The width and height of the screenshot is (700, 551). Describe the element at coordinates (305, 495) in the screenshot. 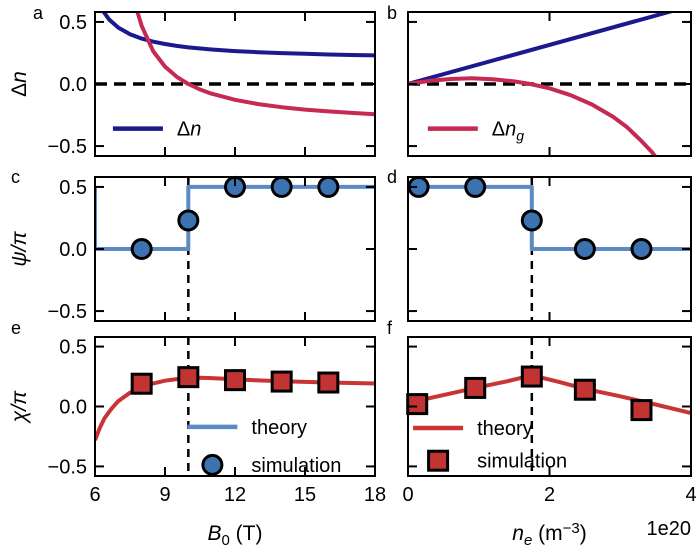

I see `x-tick-label: 15` at that location.